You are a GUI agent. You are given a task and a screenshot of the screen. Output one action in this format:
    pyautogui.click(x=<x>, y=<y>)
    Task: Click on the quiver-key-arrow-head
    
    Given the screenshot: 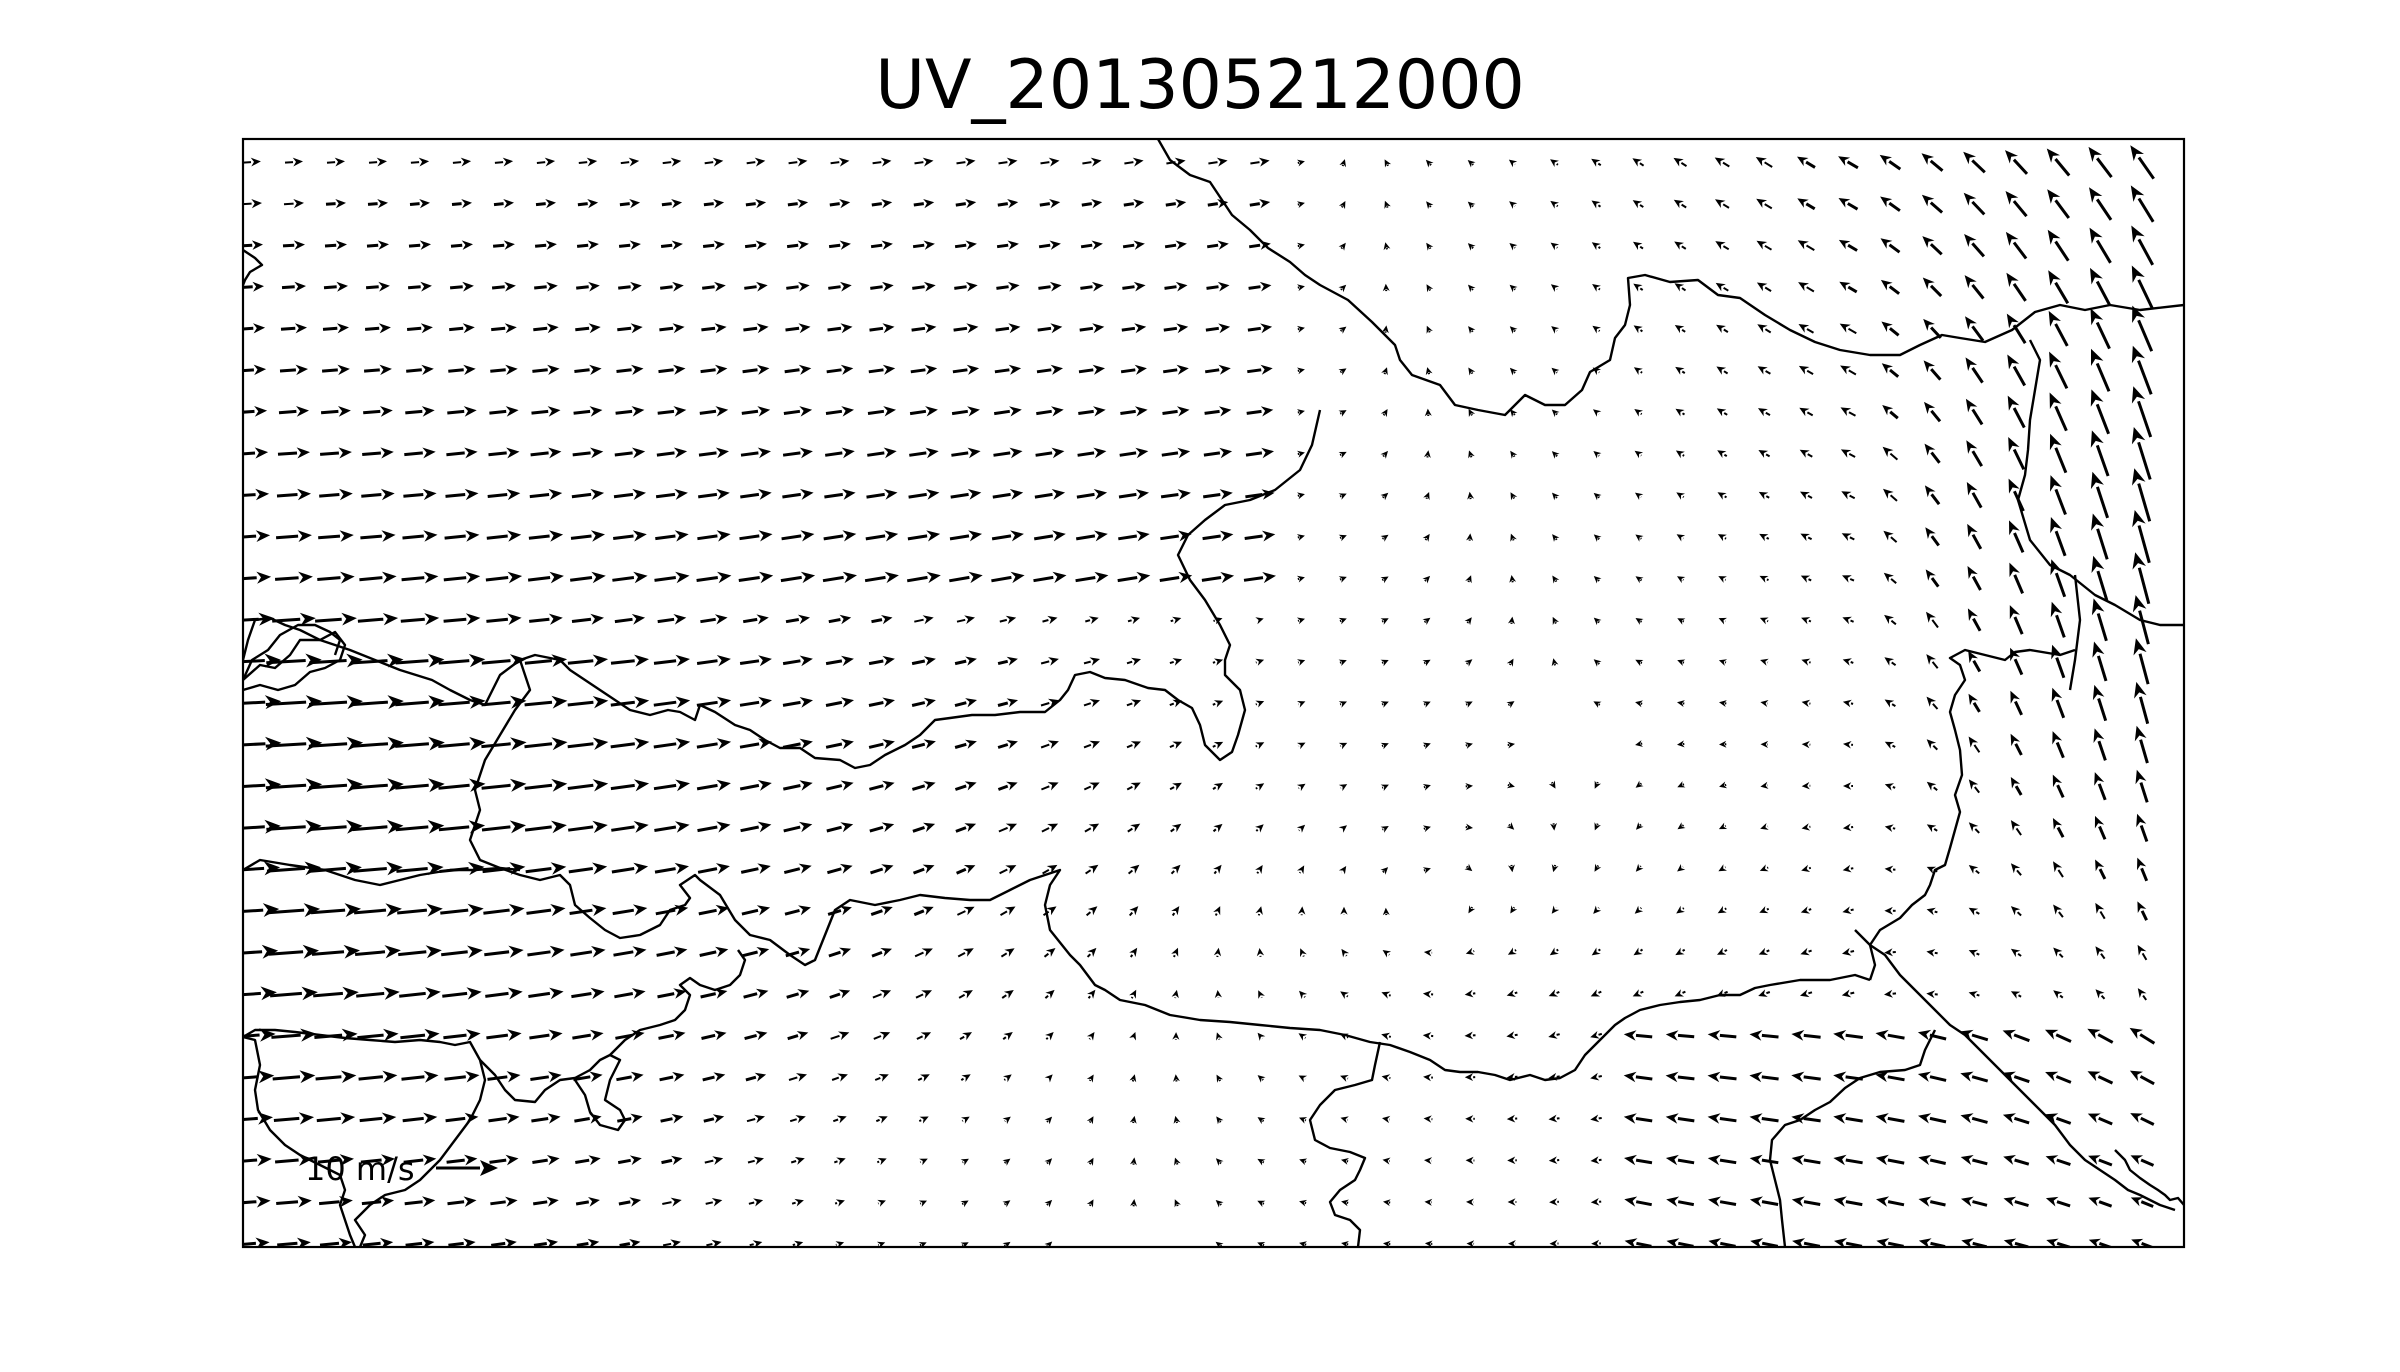 What is the action you would take?
    pyautogui.click(x=489, y=1168)
    